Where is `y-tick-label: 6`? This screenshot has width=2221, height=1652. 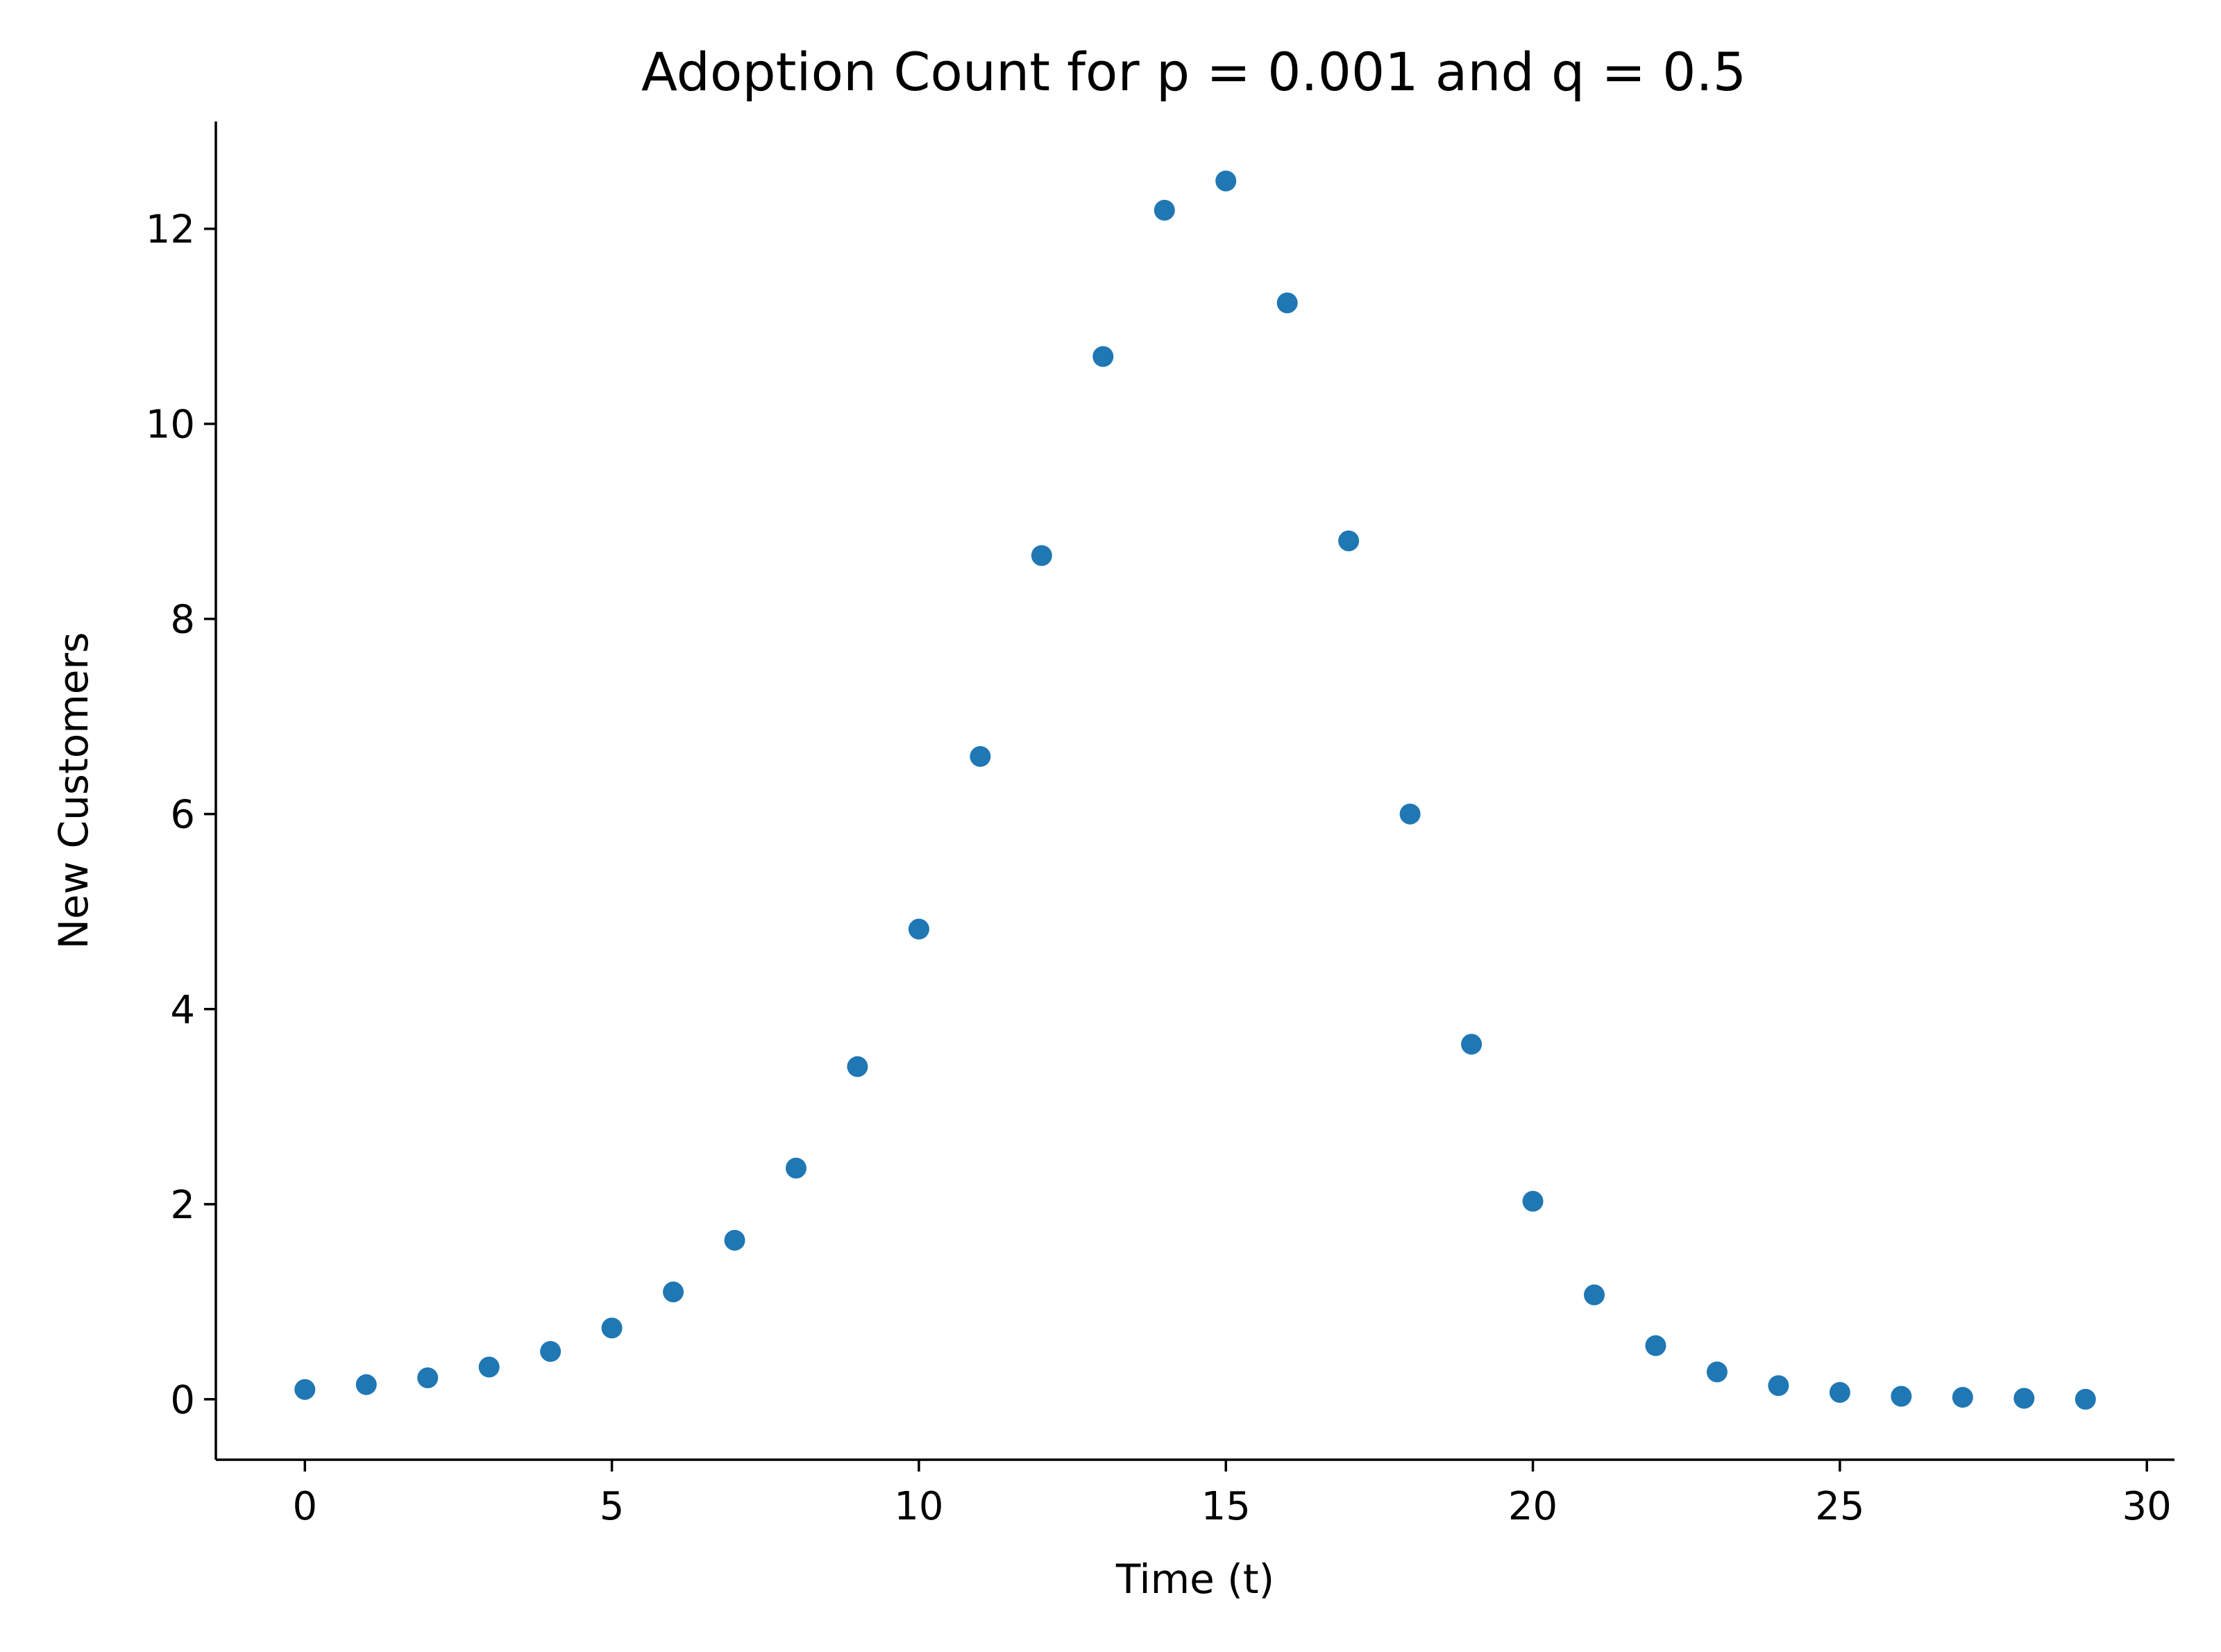 y-tick-label: 6 is located at coordinates (183, 815).